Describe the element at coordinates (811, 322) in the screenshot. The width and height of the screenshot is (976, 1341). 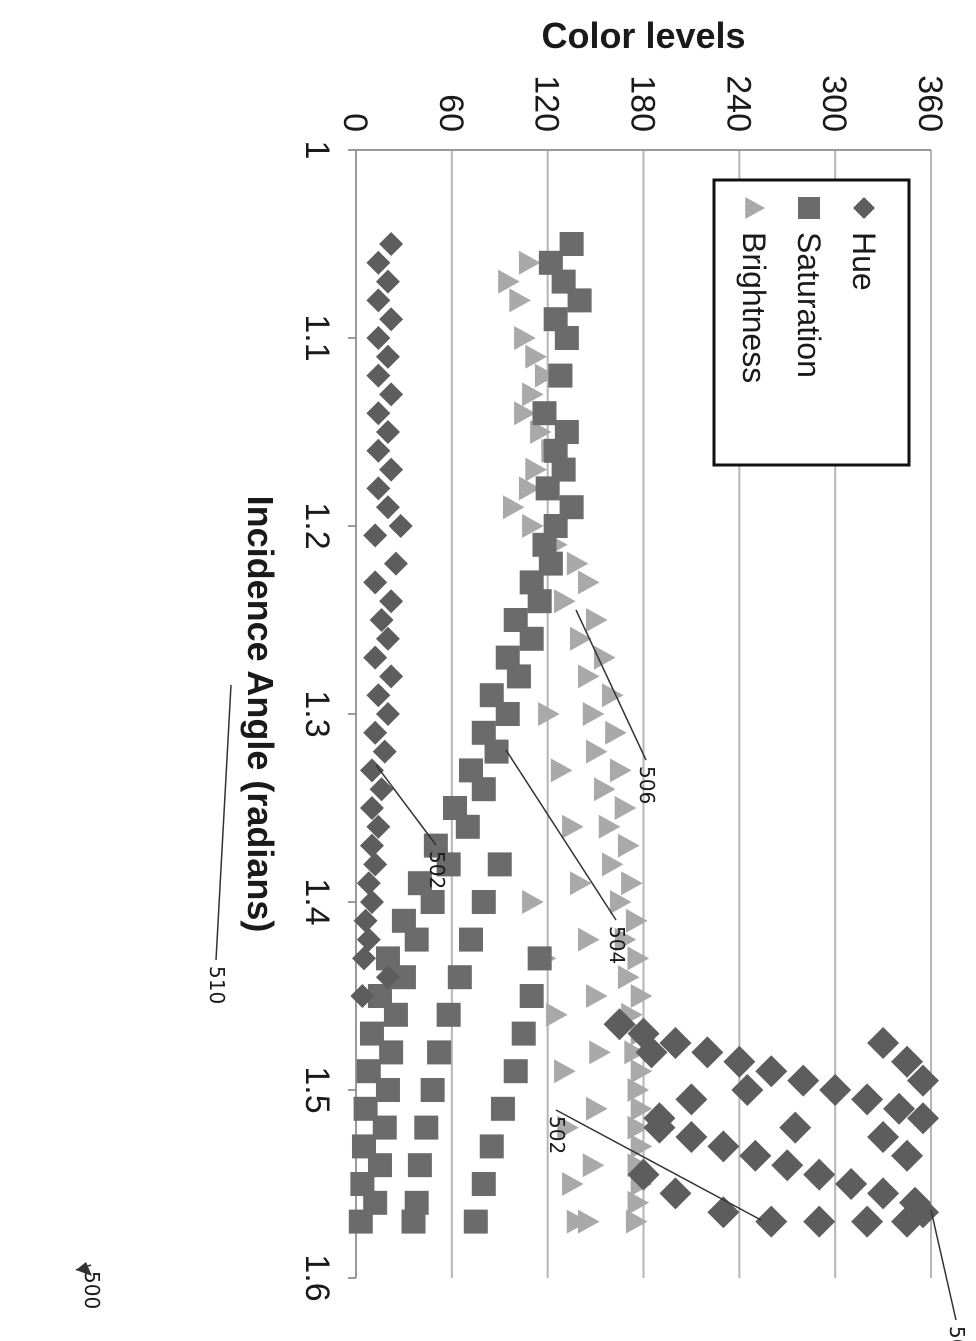
I see `legend-box` at that location.